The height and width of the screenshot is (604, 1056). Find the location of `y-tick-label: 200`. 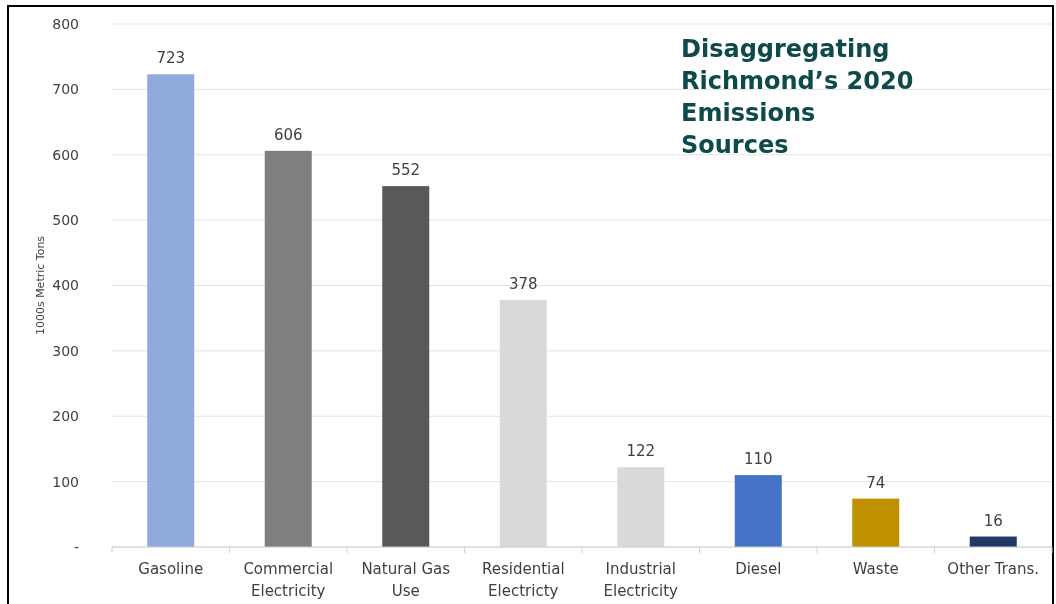

y-tick-label: 200 is located at coordinates (65, 416).